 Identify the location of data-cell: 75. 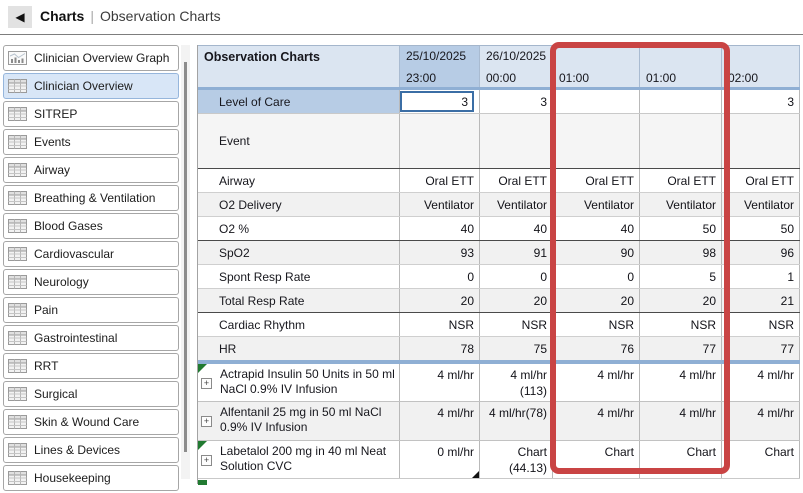
(516, 348).